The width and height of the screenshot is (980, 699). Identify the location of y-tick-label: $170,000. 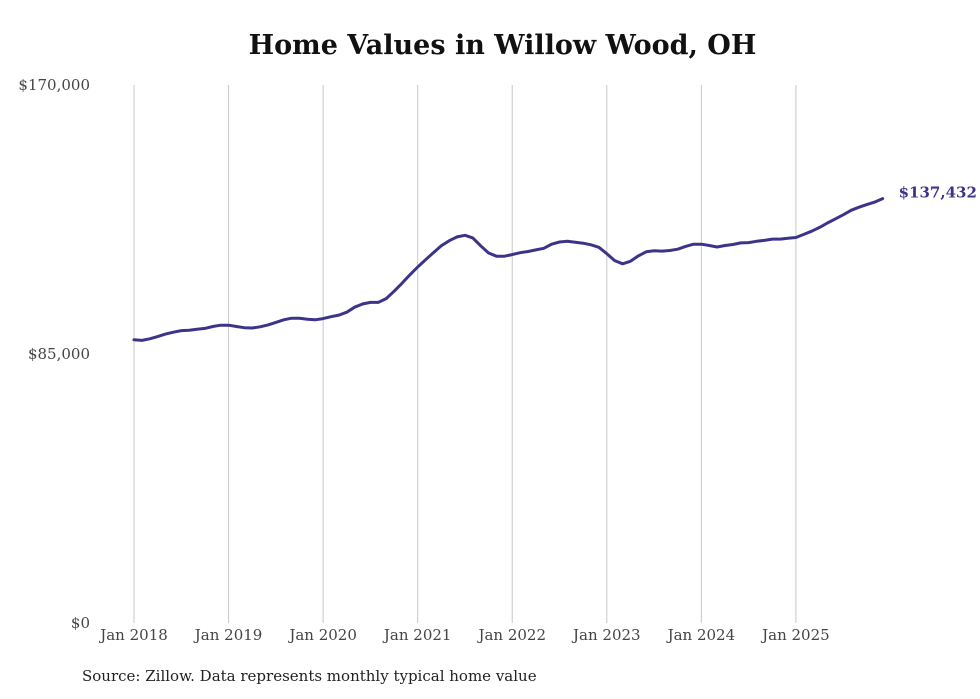
(54, 85).